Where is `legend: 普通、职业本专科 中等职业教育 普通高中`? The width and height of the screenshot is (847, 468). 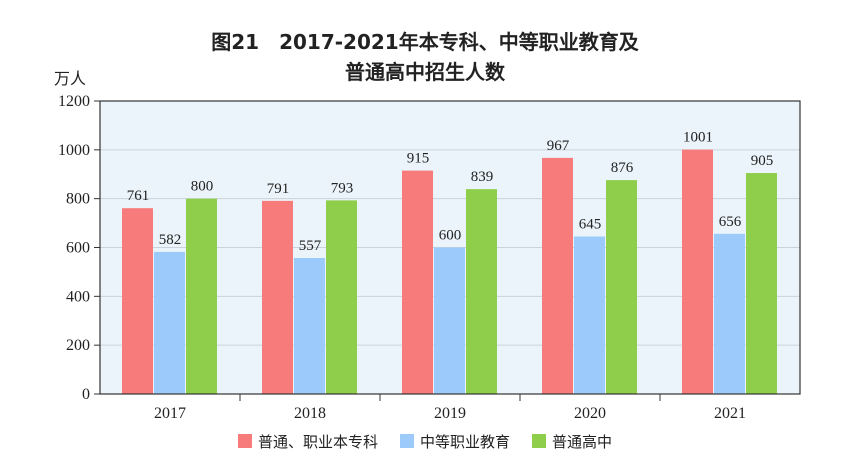
legend: 普通、职业本专科 中等职业教育 普通高中 is located at coordinates (424, 442).